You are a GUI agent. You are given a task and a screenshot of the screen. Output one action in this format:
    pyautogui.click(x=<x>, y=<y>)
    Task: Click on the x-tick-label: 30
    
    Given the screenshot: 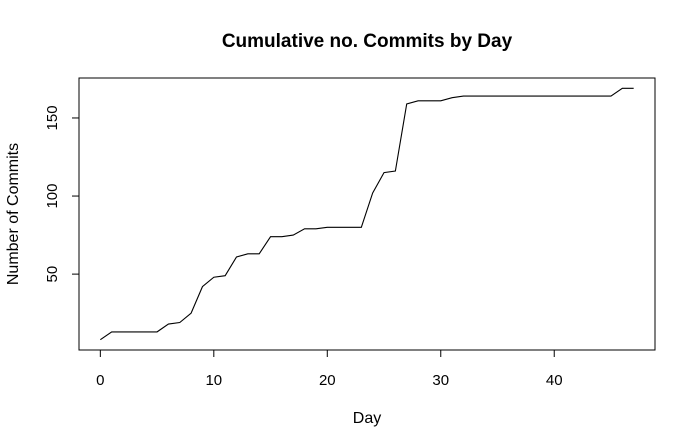 What is the action you would take?
    pyautogui.click(x=440, y=380)
    